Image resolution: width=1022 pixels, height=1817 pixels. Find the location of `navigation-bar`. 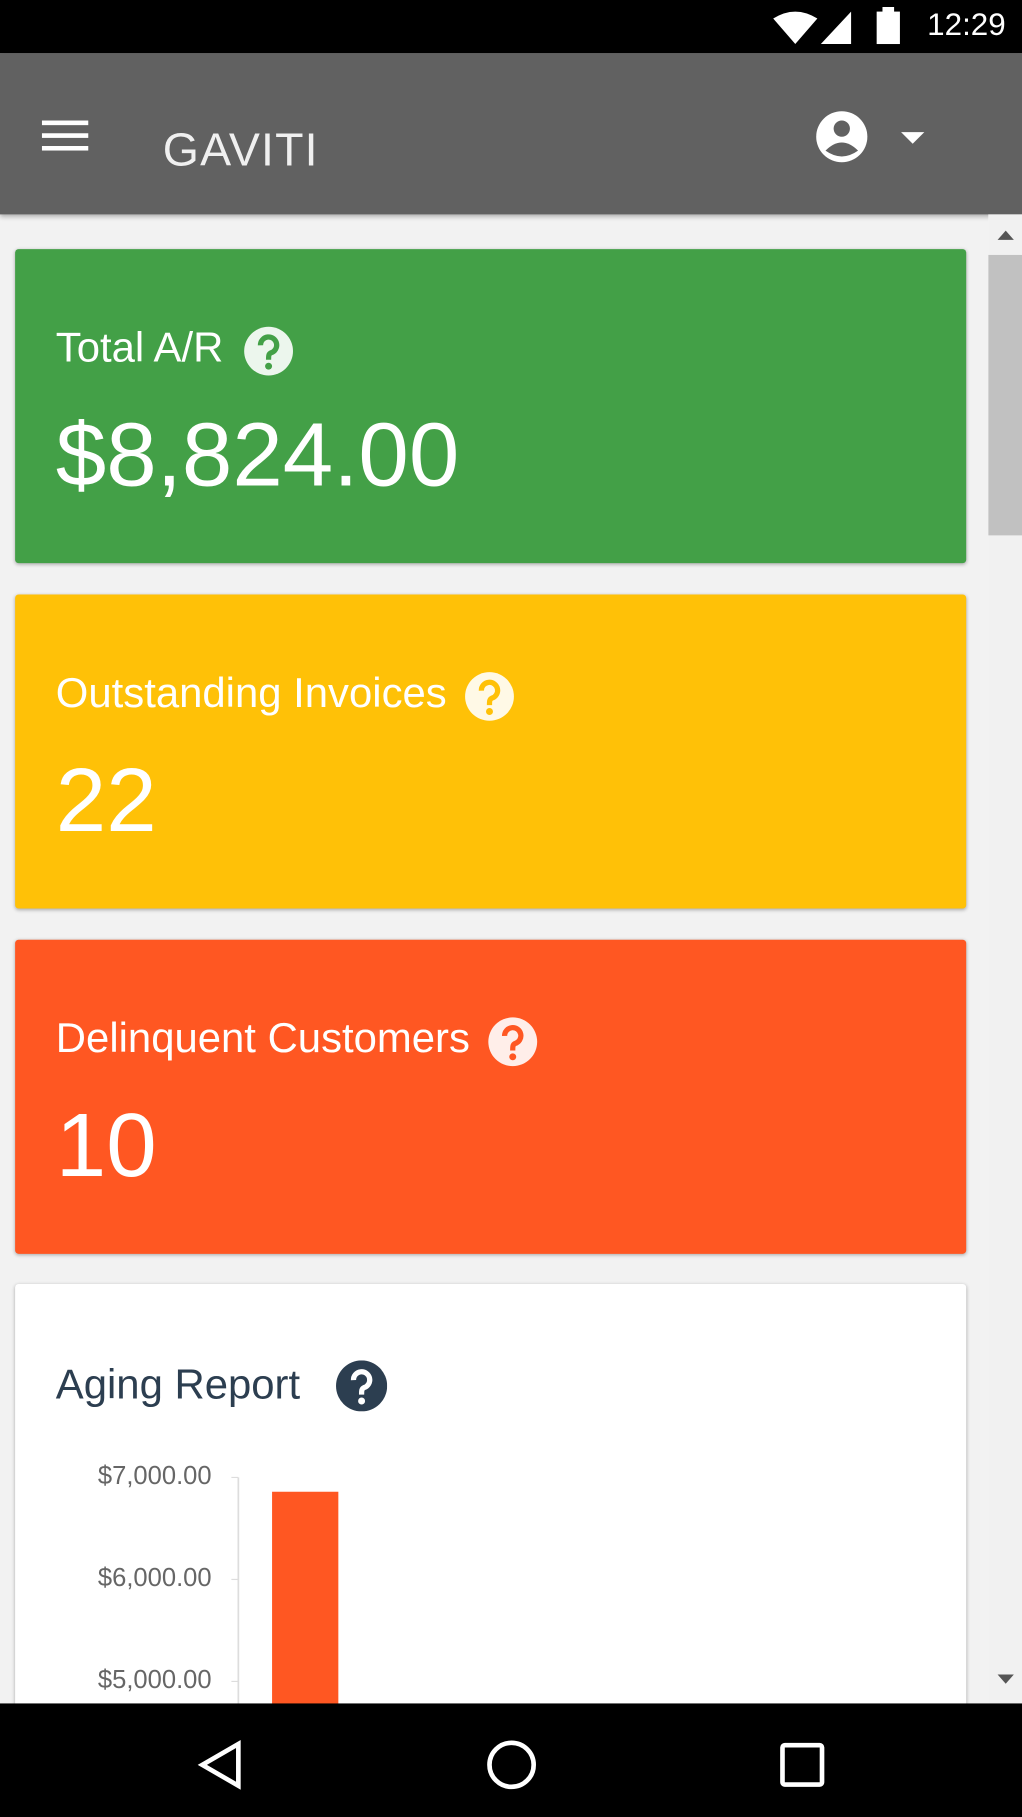

navigation-bar is located at coordinates (511, 1760).